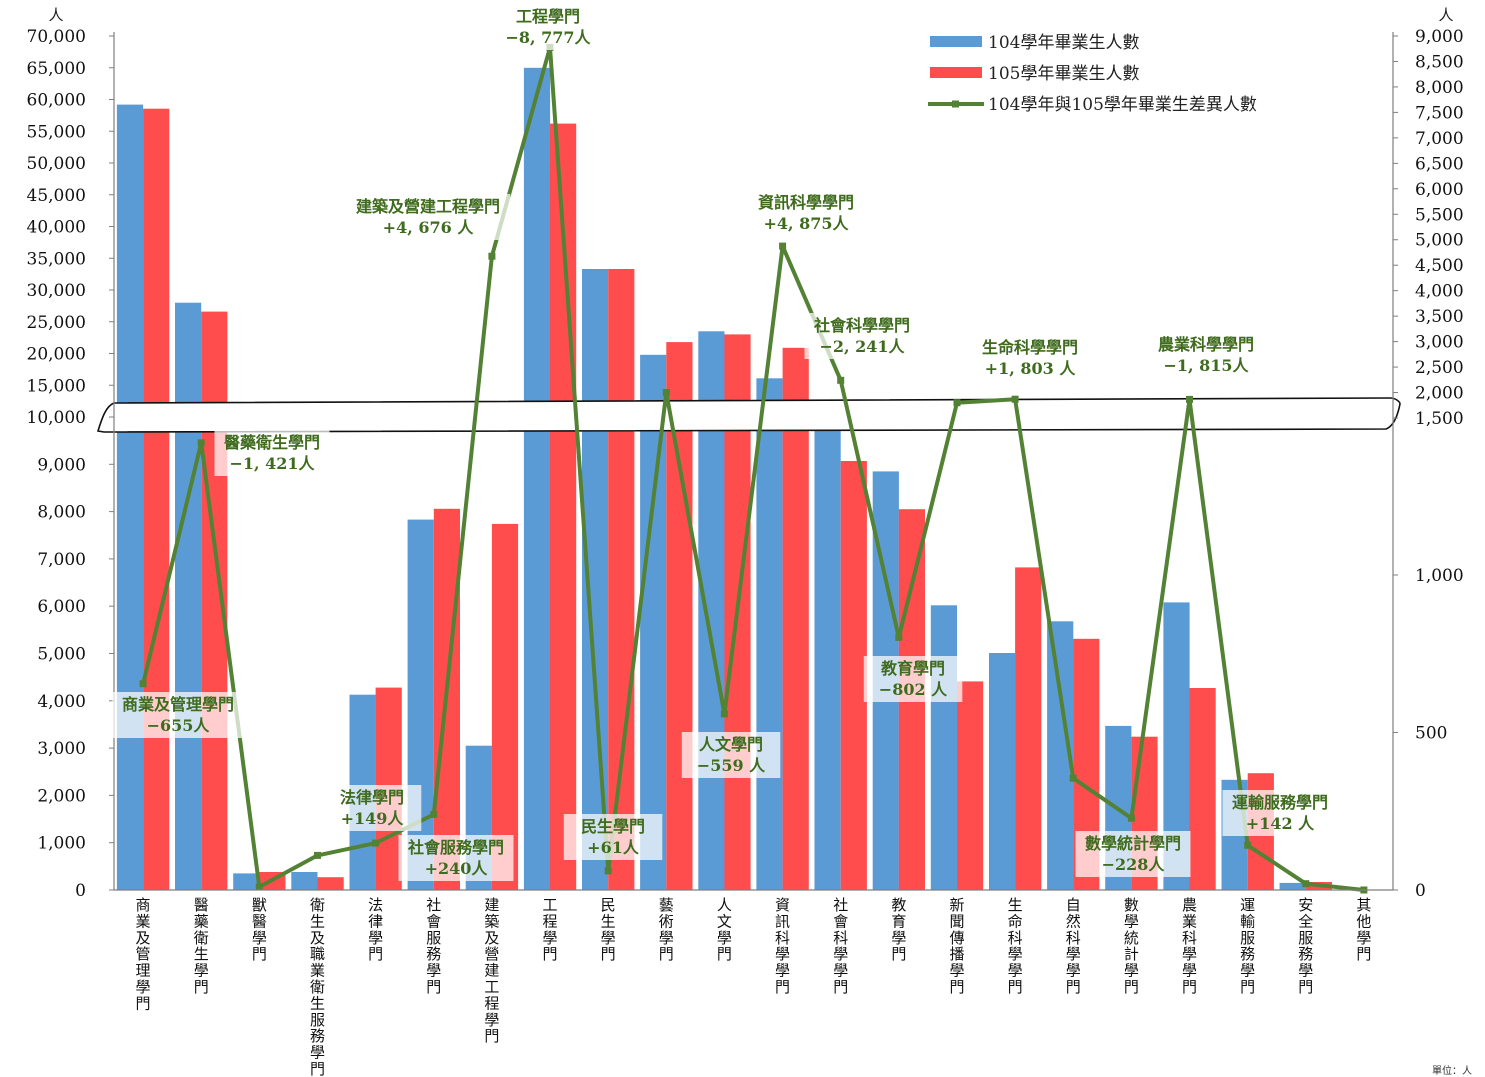 The width and height of the screenshot is (1485, 1077). I want to click on annotation-title-9: 社會科學學門, so click(861, 325).